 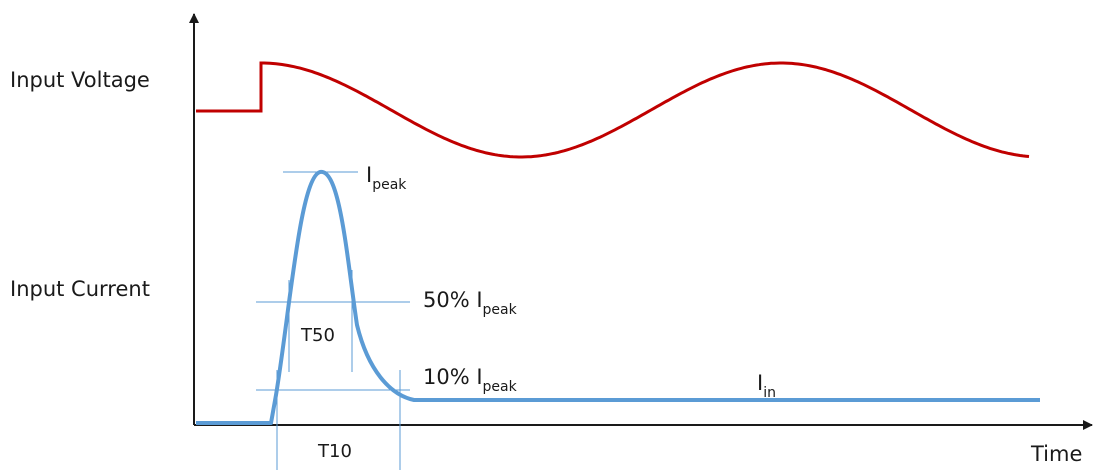 What do you see at coordinates (500, 387) in the screenshot?
I see `ten-percent-sub: peak` at bounding box center [500, 387].